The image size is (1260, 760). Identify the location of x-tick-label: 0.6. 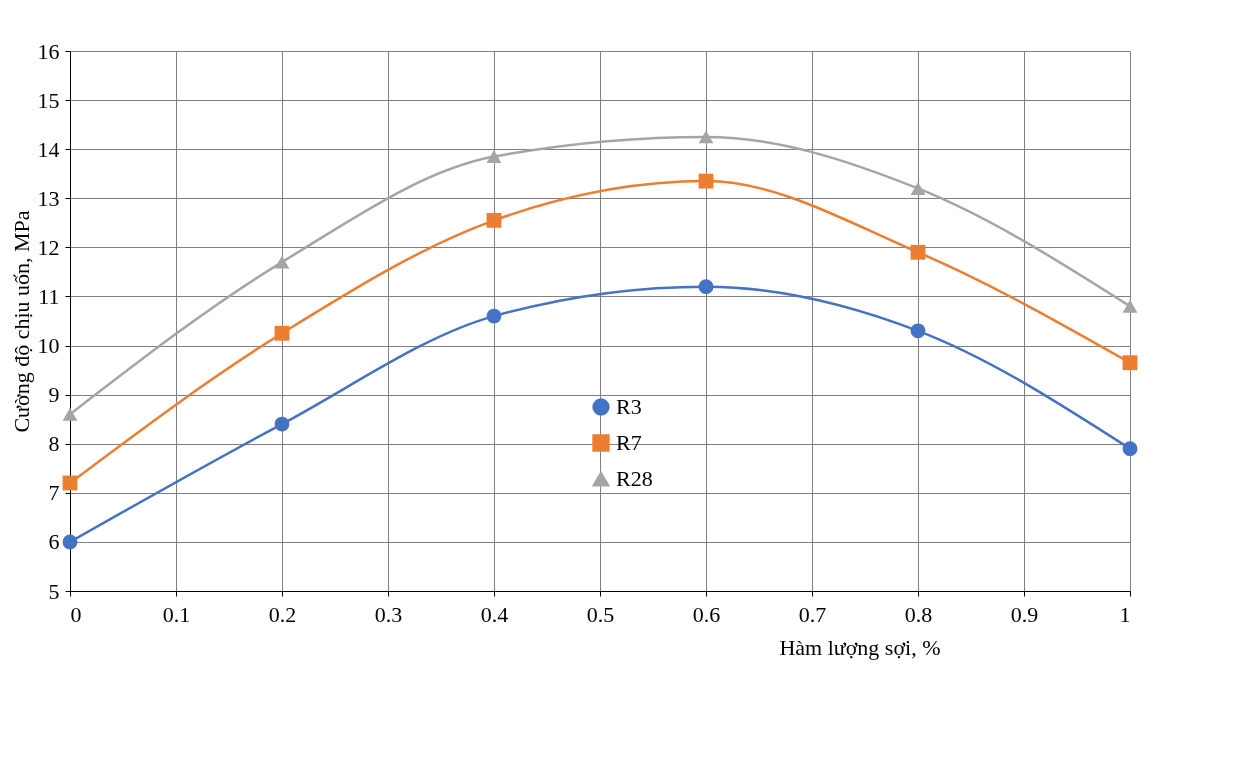
(706, 614).